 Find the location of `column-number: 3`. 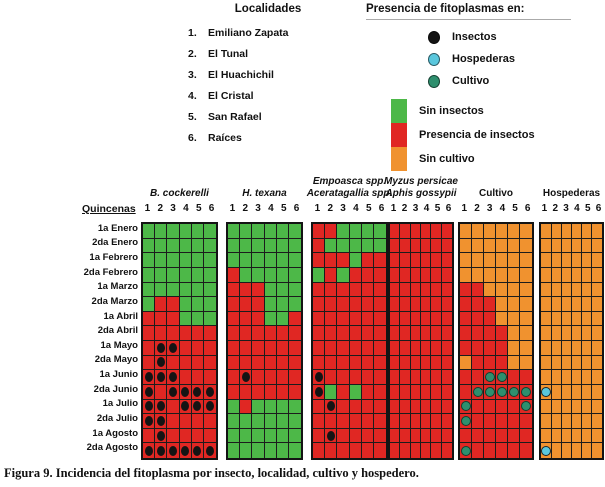

column-number: 3 is located at coordinates (489, 208).